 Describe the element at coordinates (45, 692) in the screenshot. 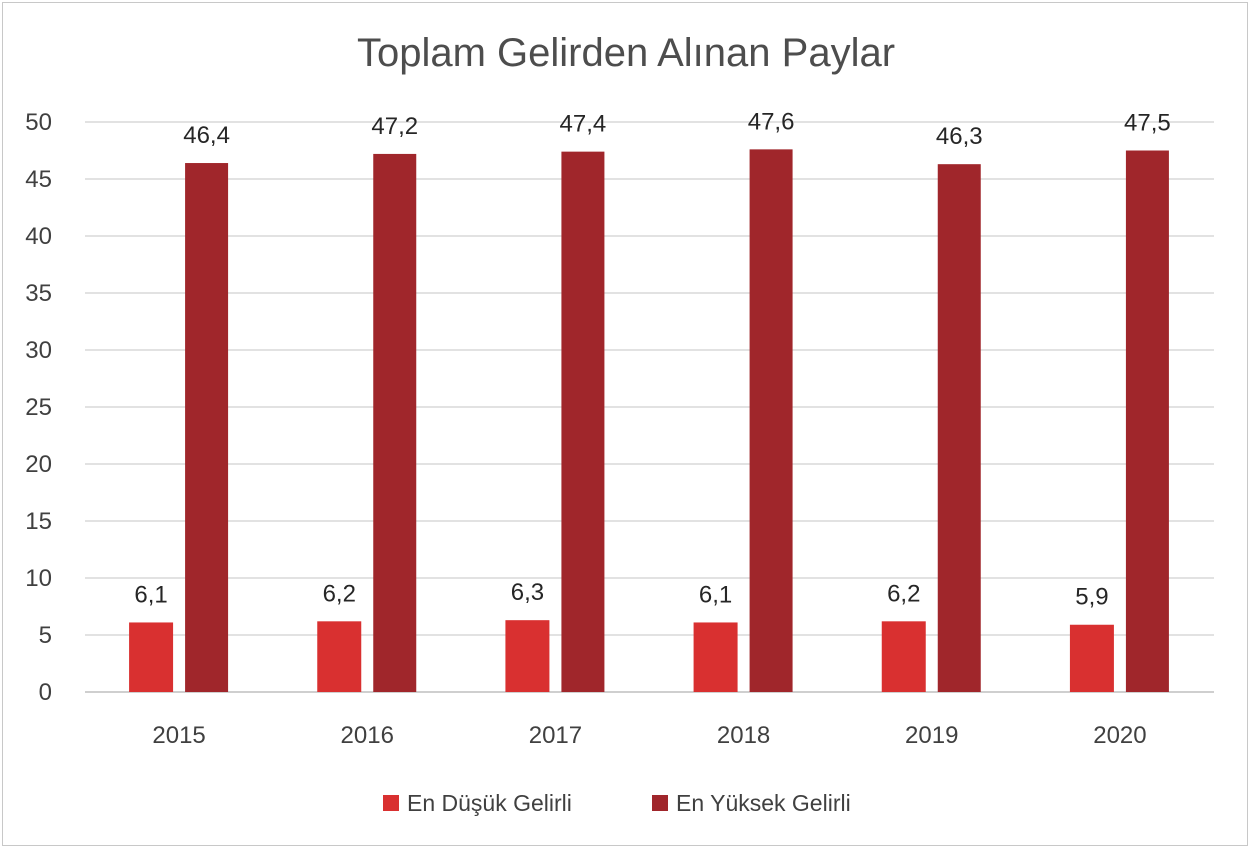

I see `y-tick-label: 0` at that location.